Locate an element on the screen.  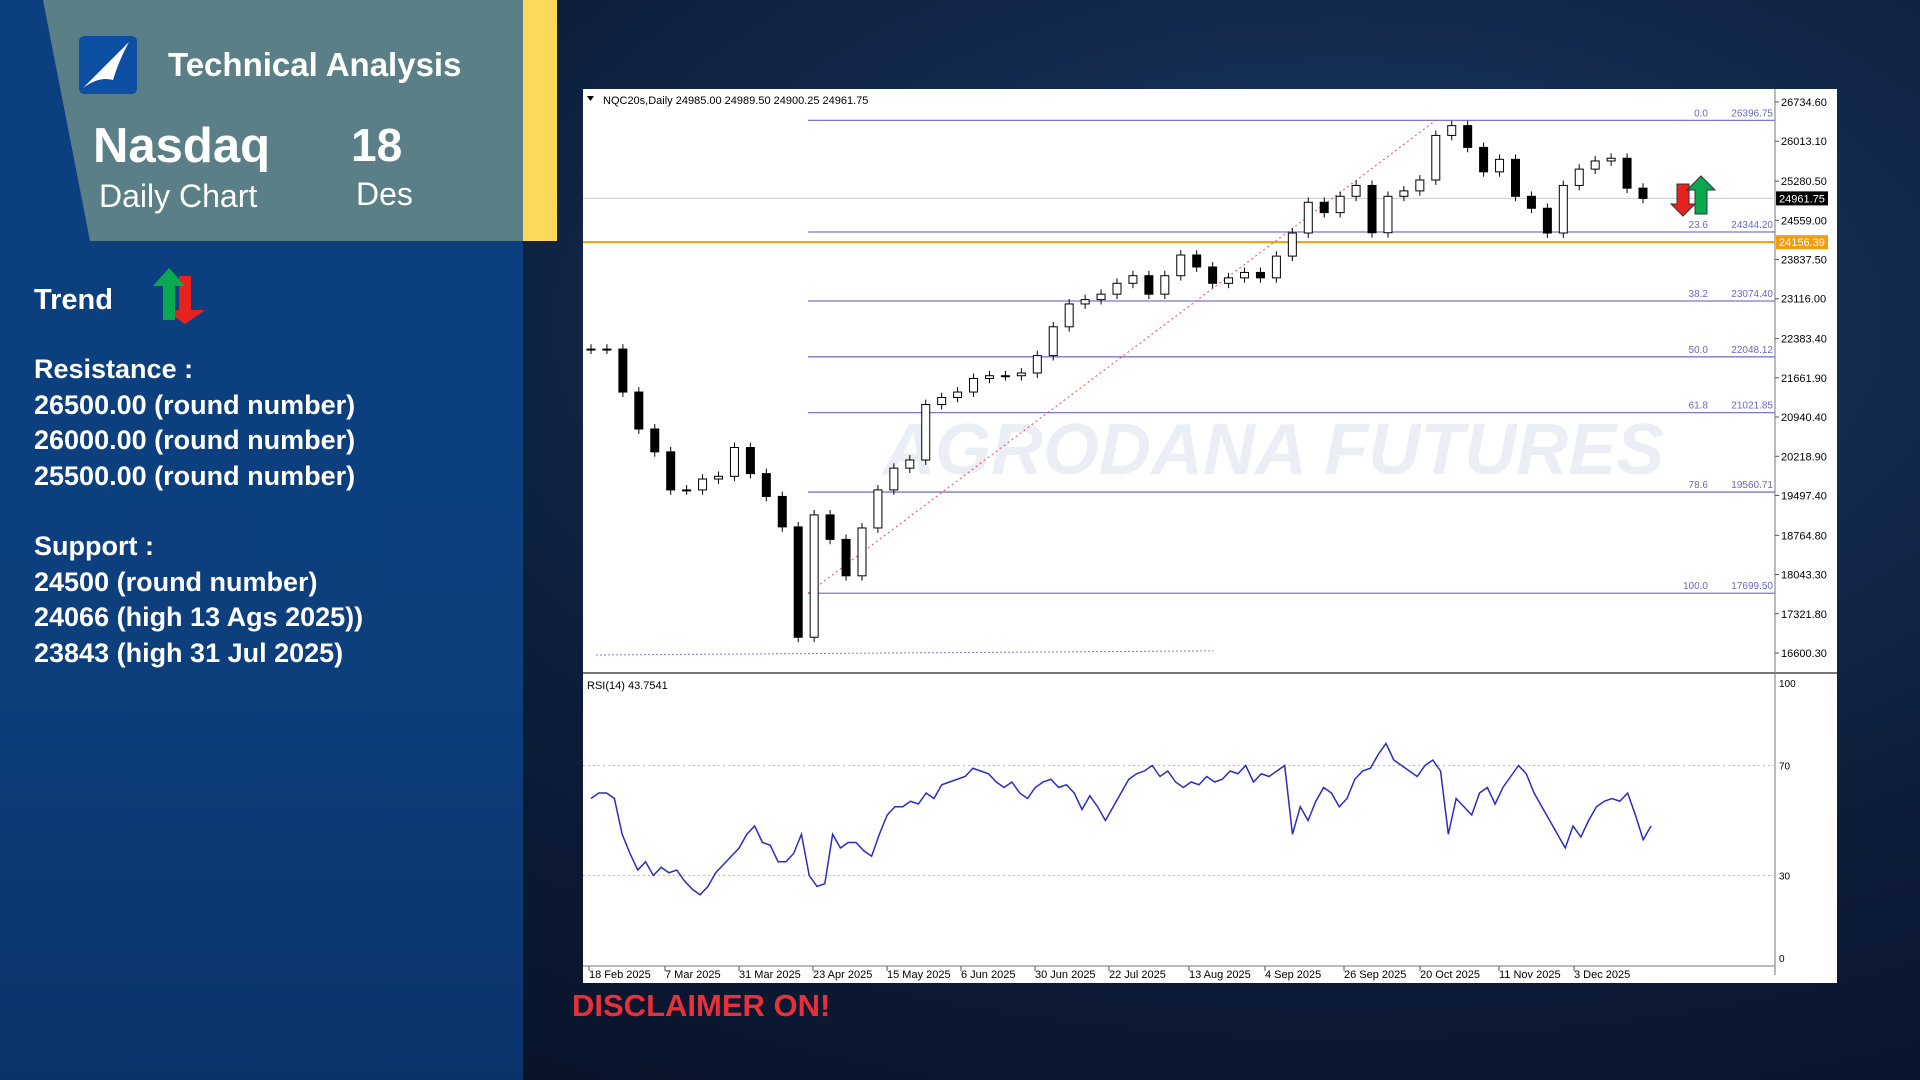
fib-level: 23.6 is located at coordinates (1699, 225).